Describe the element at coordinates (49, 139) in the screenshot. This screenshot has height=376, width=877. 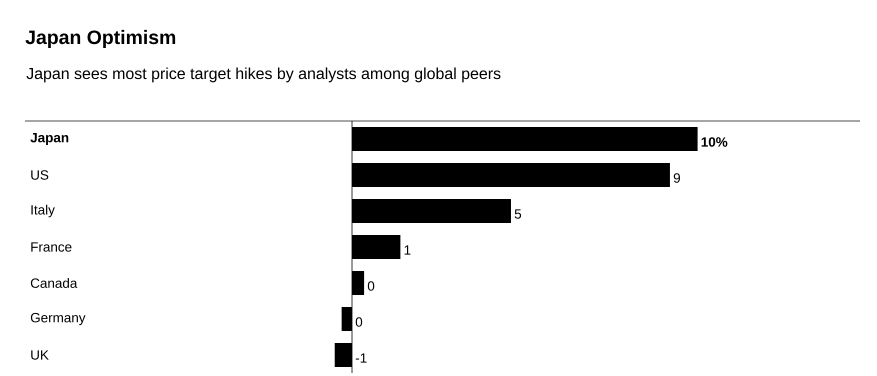
I see `y-tick-label: Japan` at that location.